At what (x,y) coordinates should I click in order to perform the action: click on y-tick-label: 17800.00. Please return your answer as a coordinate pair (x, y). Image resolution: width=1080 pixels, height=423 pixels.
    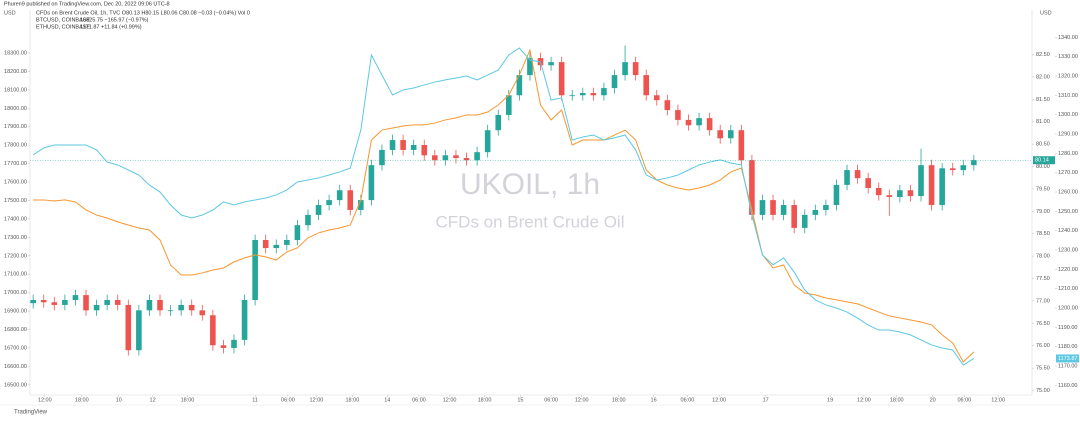
    Looking at the image, I should click on (15, 146).